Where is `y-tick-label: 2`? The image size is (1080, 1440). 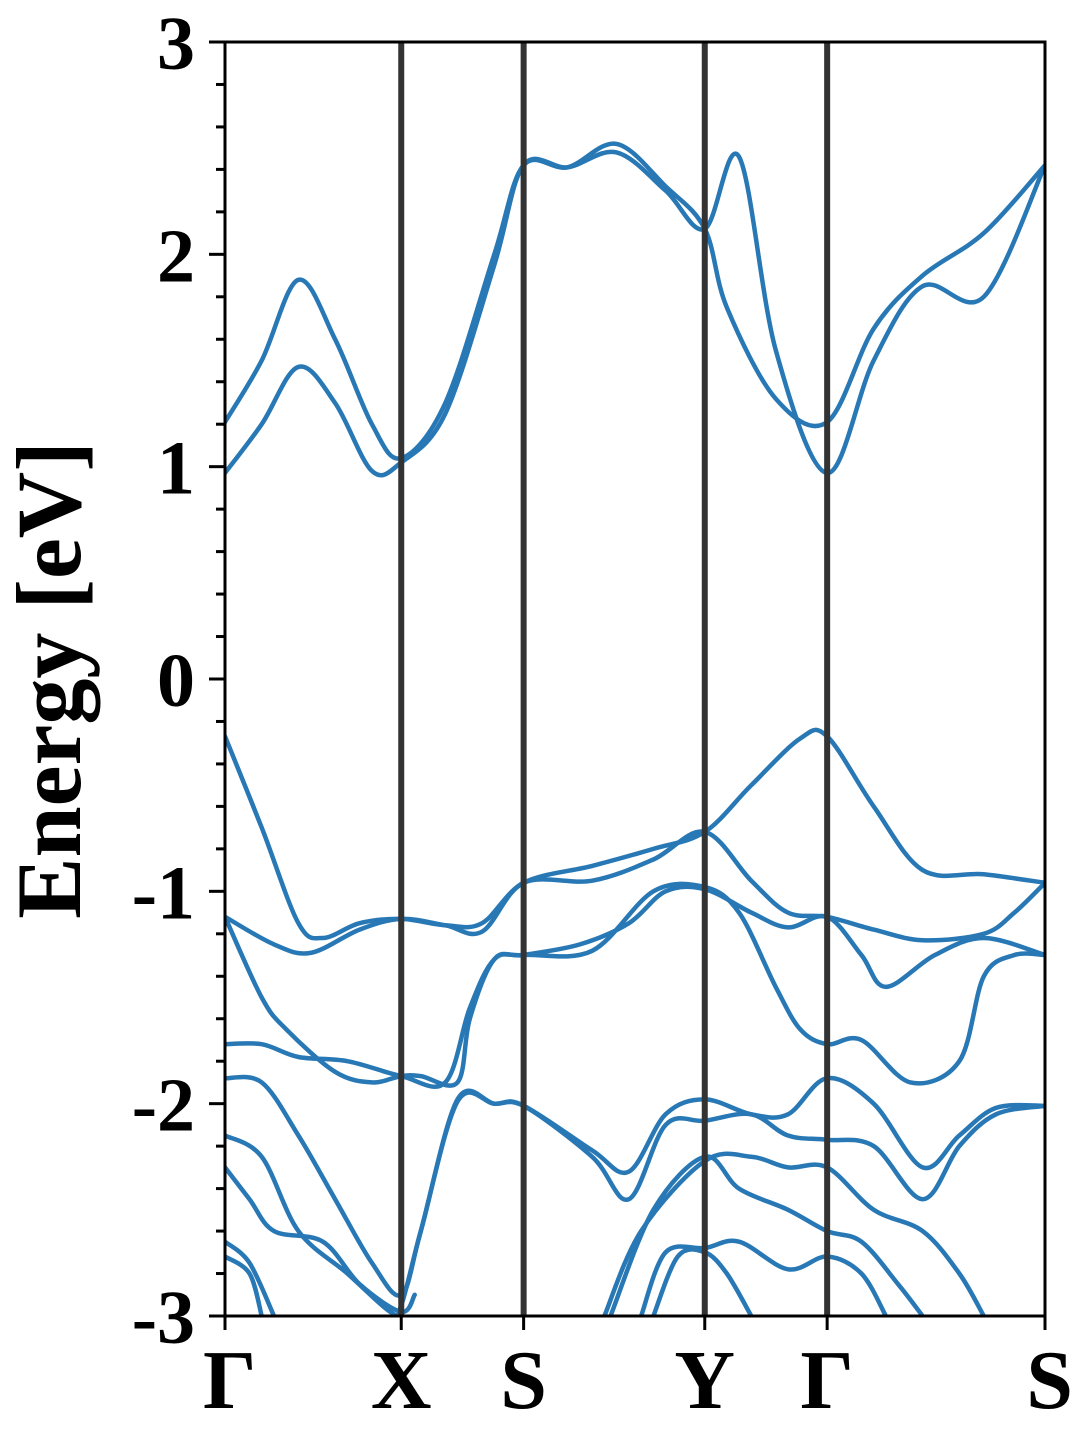 y-tick-label: 2 is located at coordinates (176, 256).